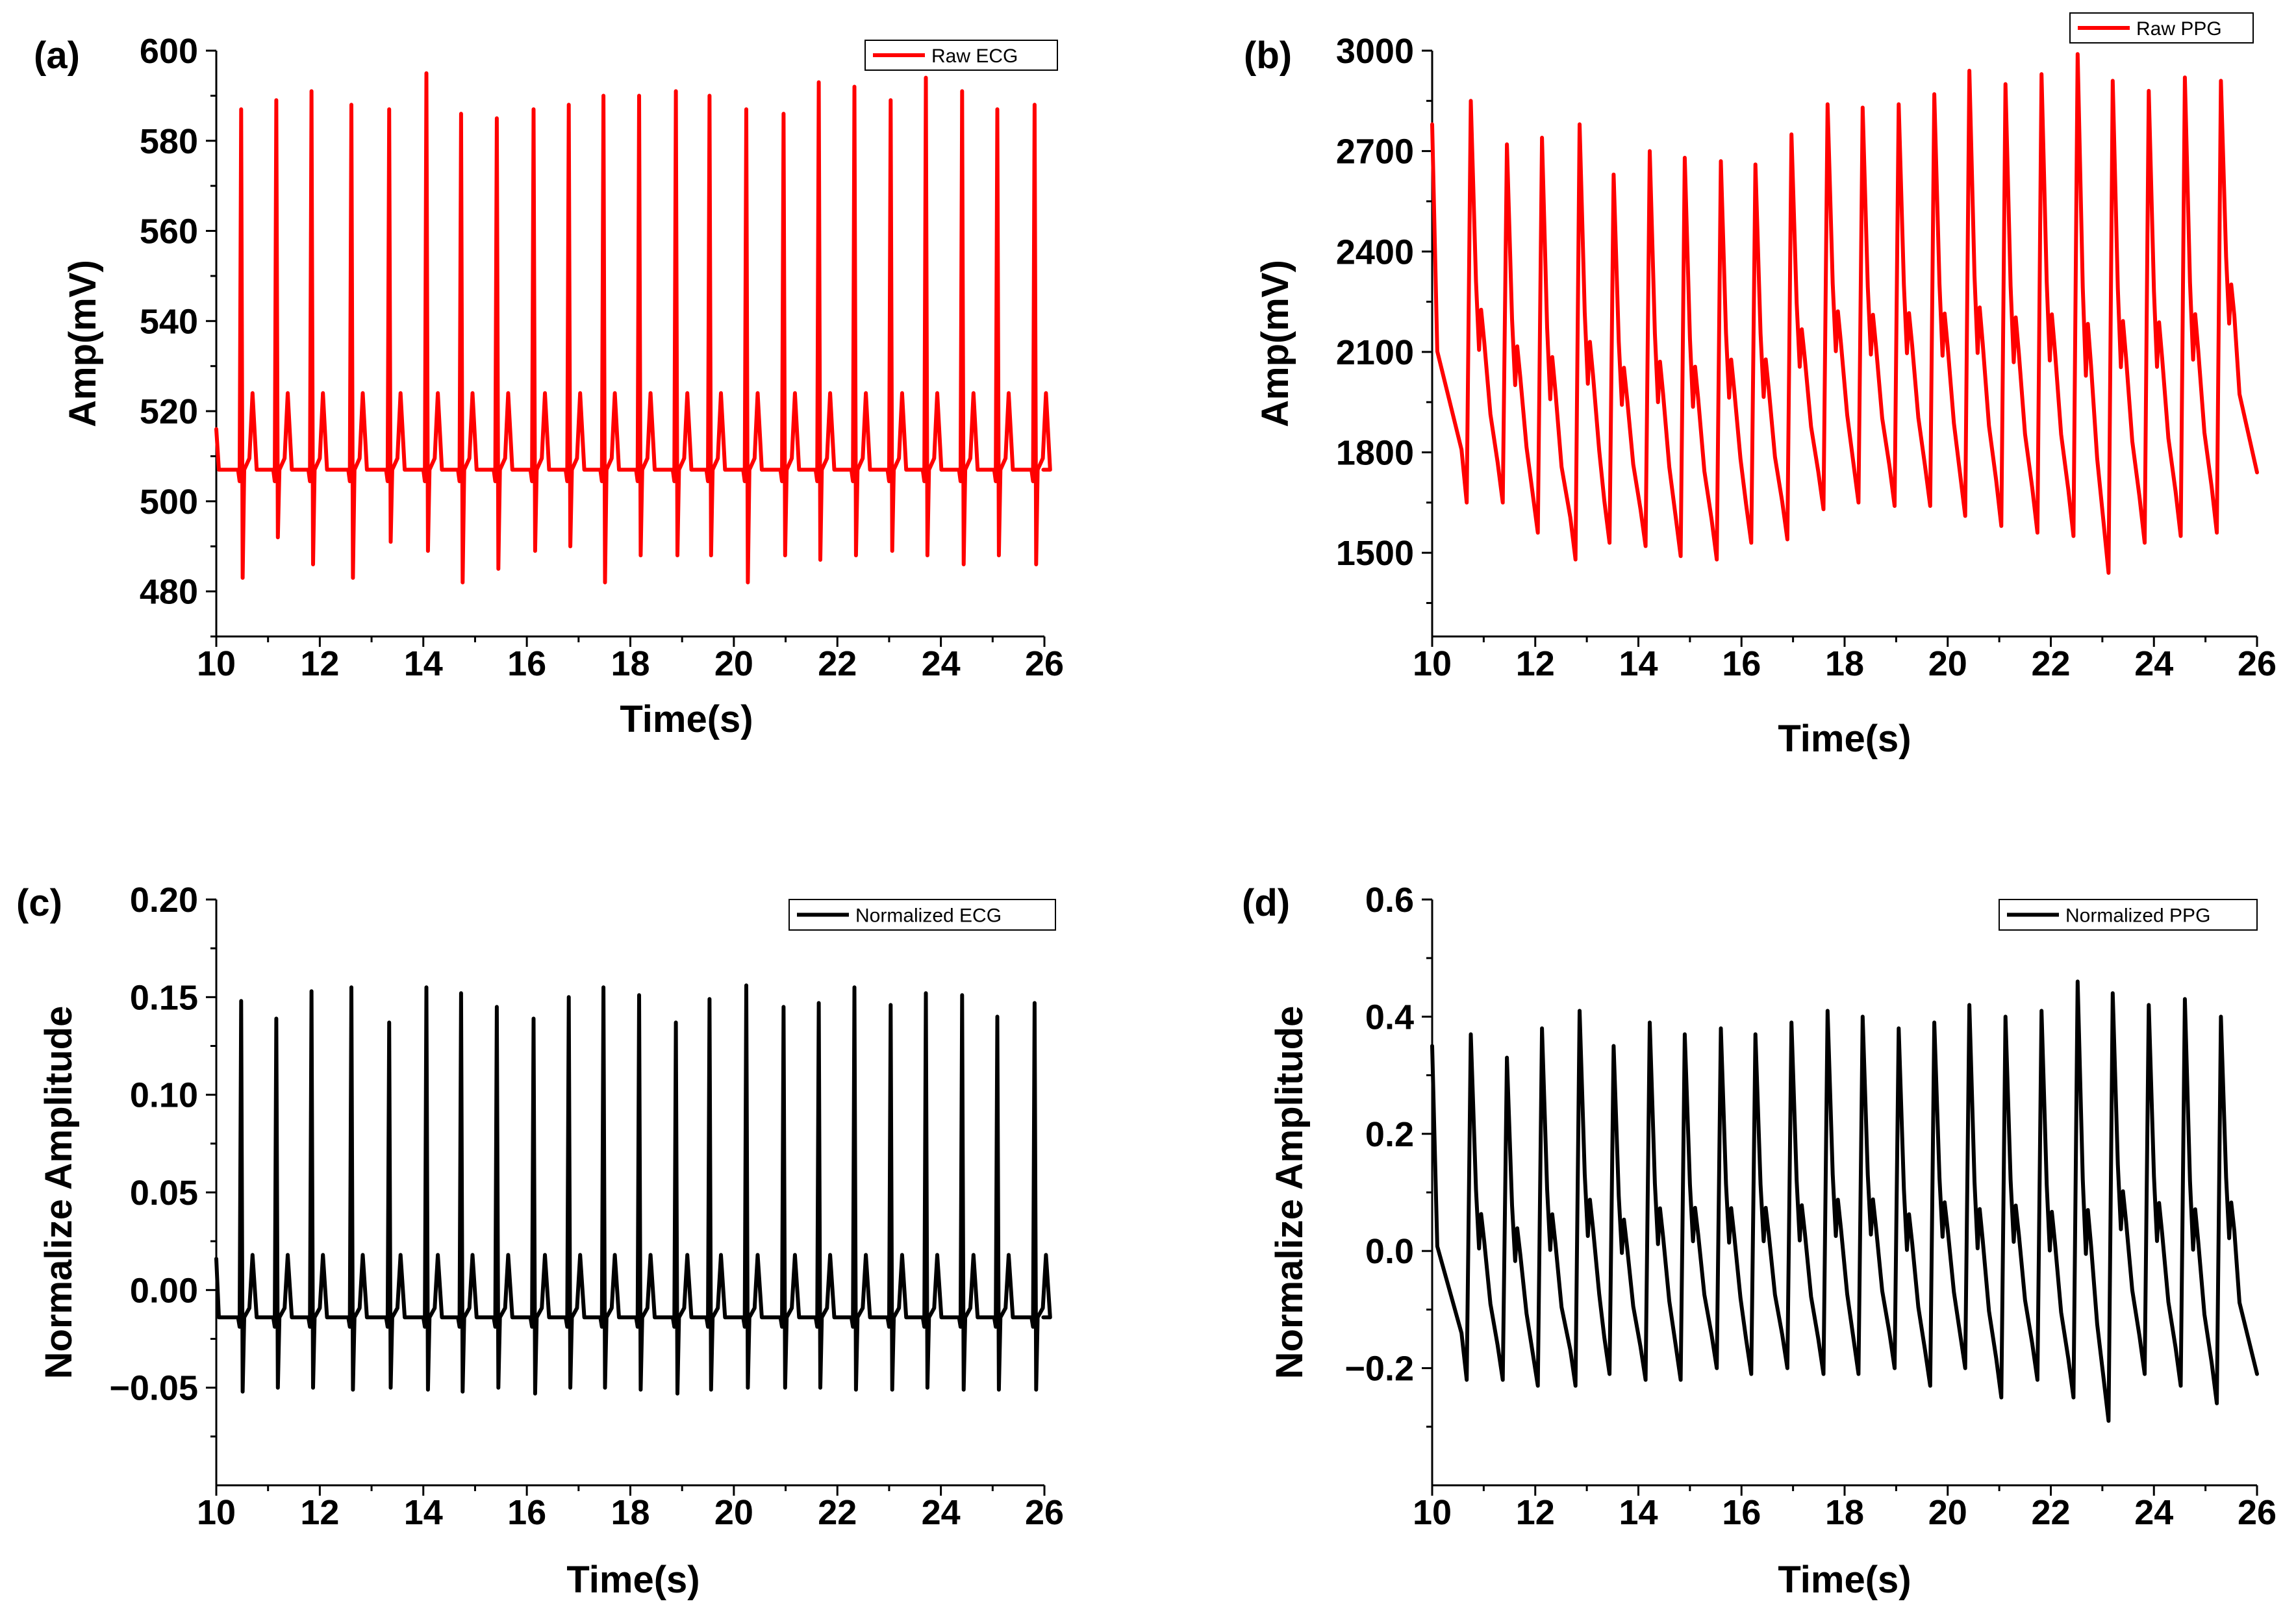 The width and height of the screenshot is (2296, 1610). Describe the element at coordinates (39, 903) in the screenshot. I see `panel-label: (c)` at that location.